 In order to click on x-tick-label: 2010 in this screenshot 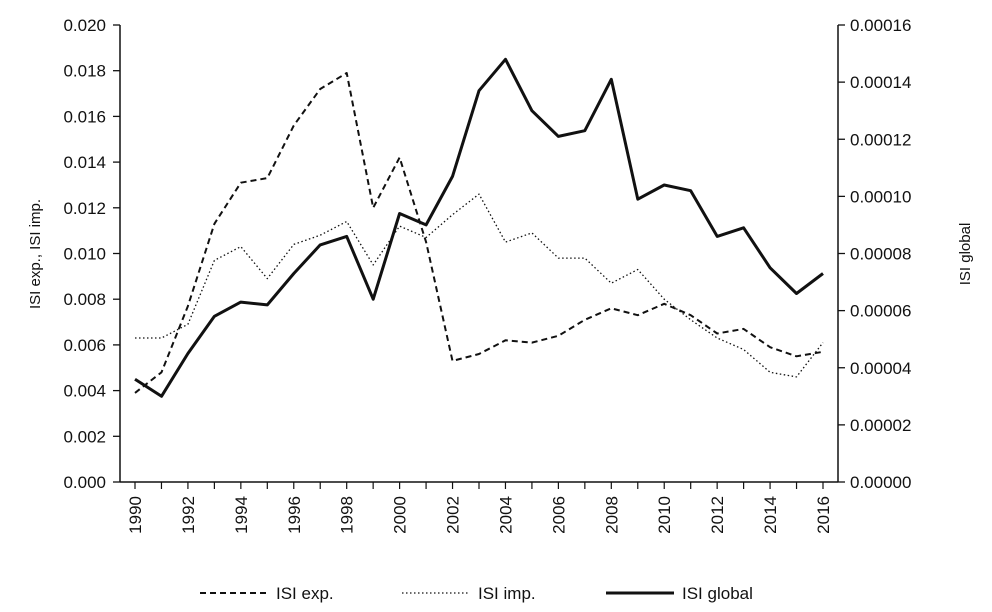, I will do `click(664, 515)`.